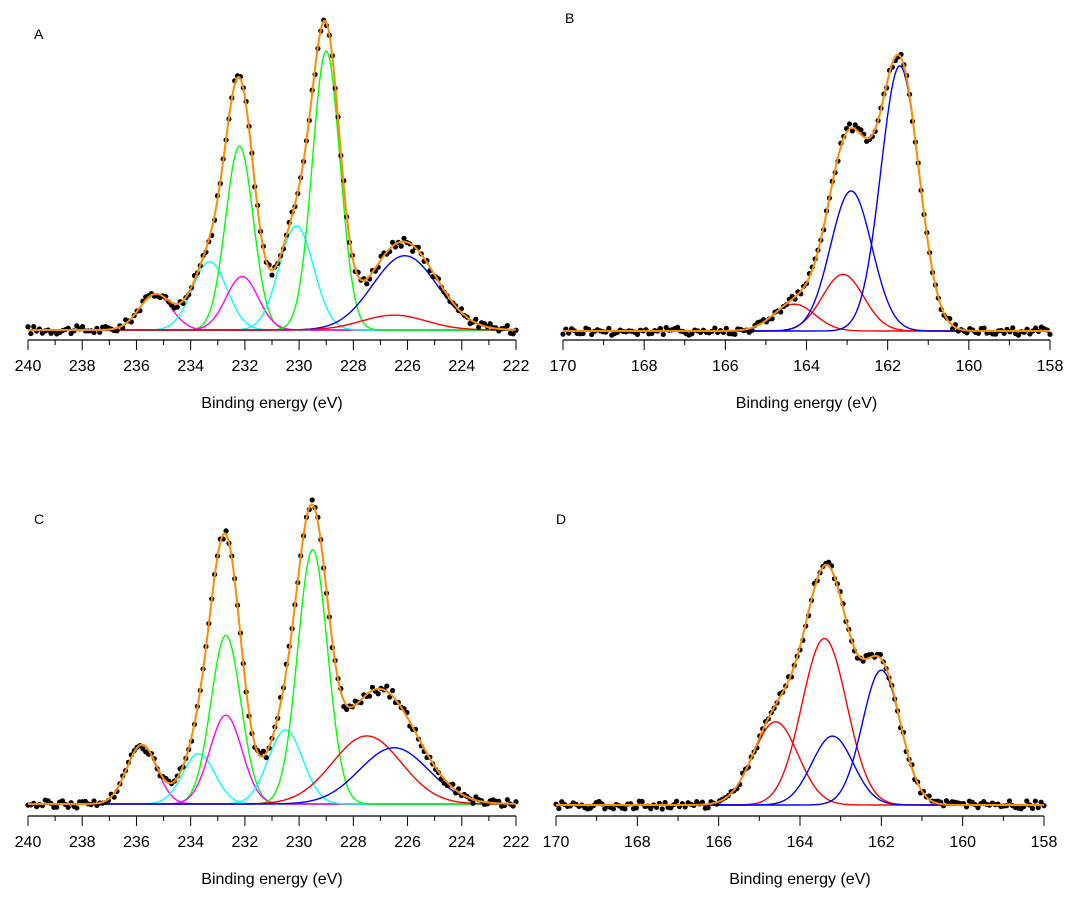 Image resolution: width=1071 pixels, height=899 pixels. I want to click on x-tick-label: 224, so click(461, 366).